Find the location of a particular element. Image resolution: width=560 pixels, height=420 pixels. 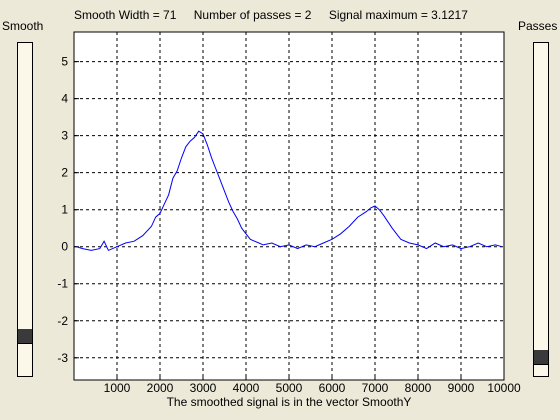

x-tick-label: 4000 is located at coordinates (246, 388).